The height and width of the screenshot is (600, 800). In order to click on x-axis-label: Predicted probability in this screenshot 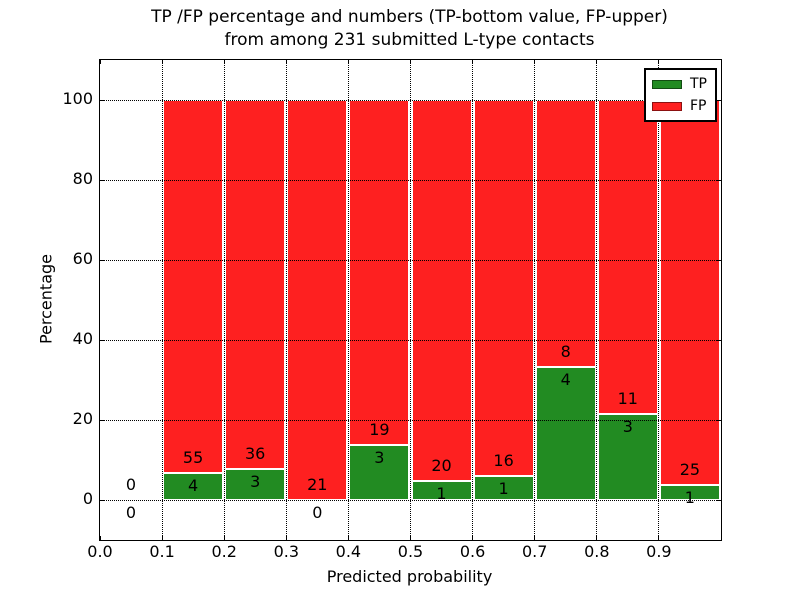, I will do `click(409, 576)`.